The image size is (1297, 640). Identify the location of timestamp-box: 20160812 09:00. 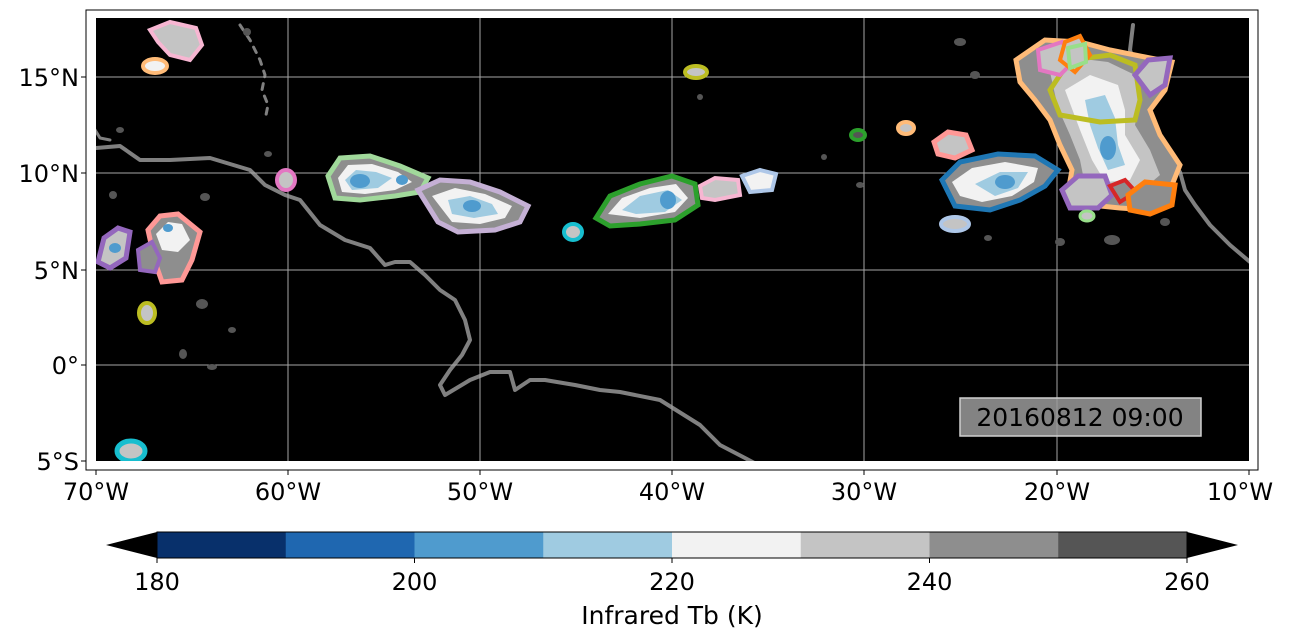
(1080, 417).